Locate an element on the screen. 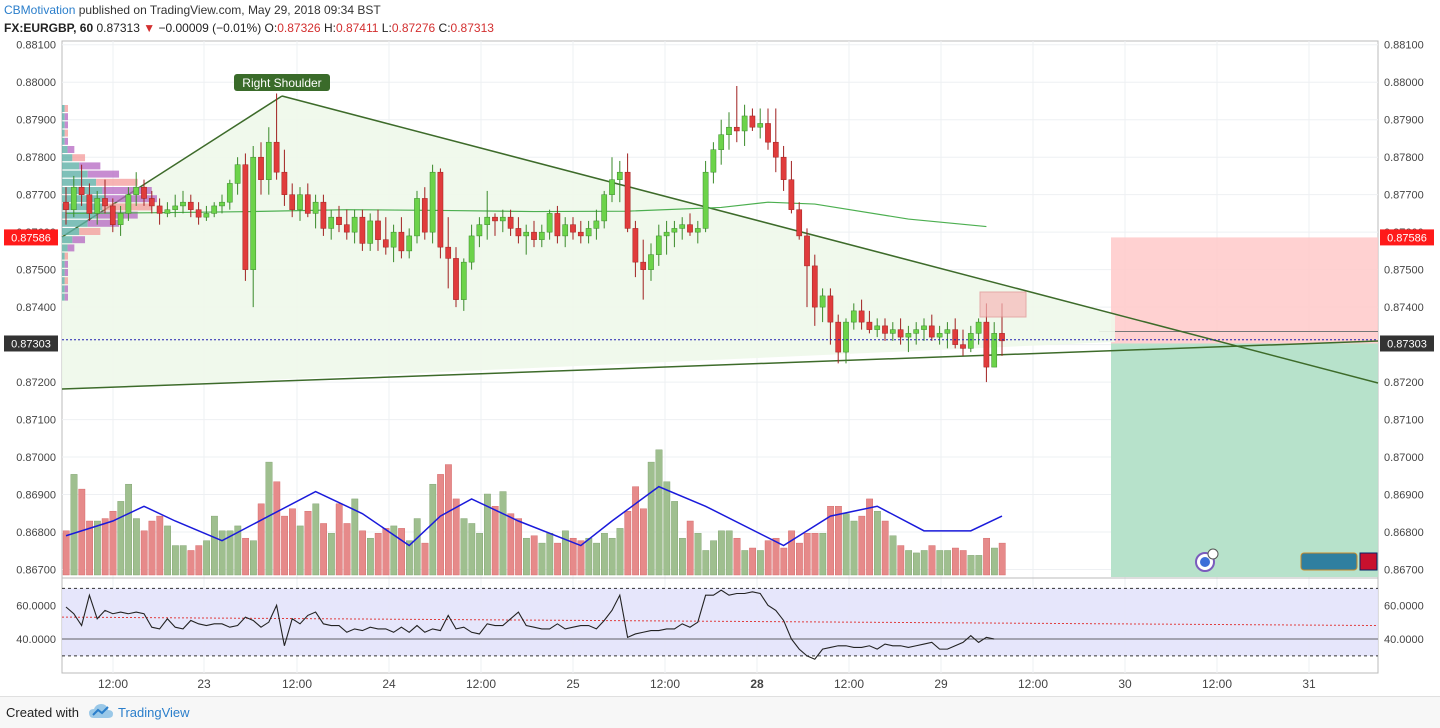  symbol-name: FX:EURGBP, 60 is located at coordinates (49, 28).